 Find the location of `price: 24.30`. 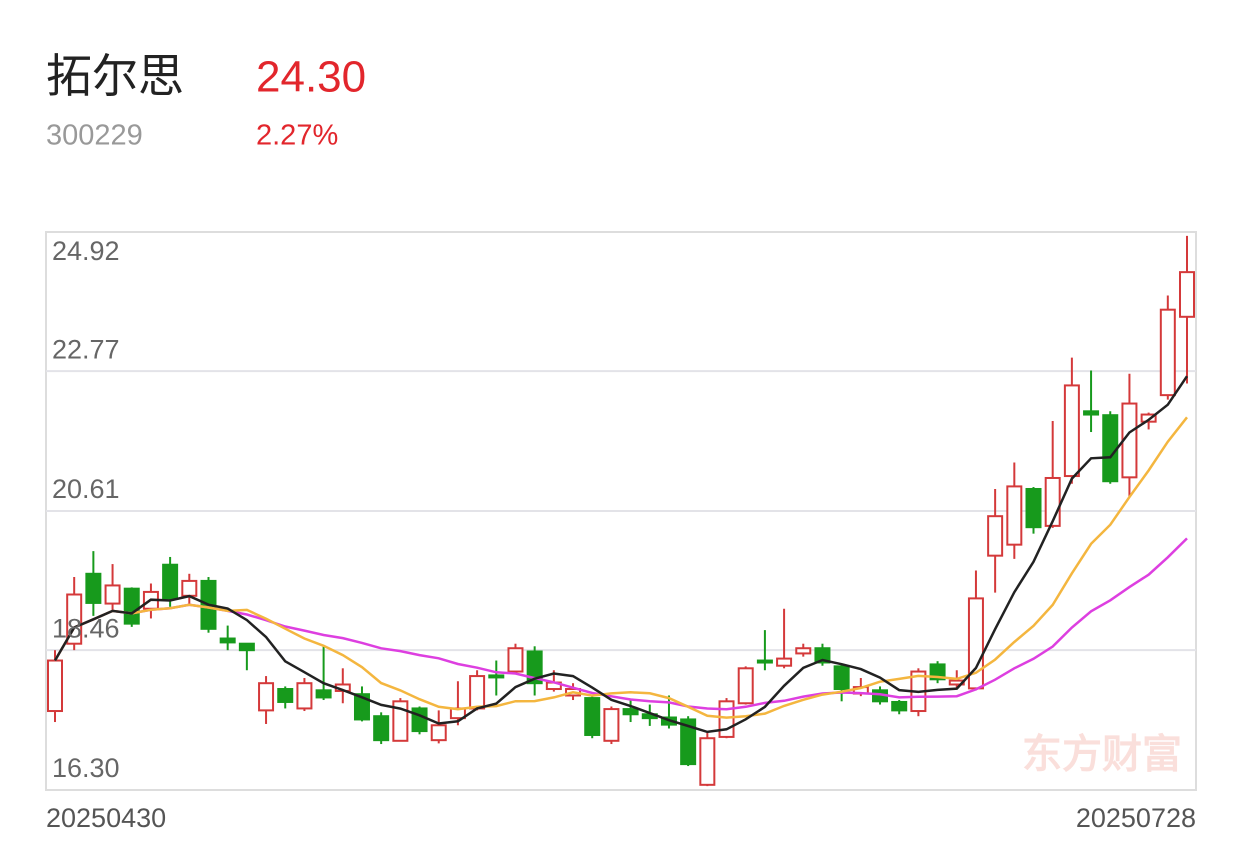

price: 24.30 is located at coordinates (311, 77).